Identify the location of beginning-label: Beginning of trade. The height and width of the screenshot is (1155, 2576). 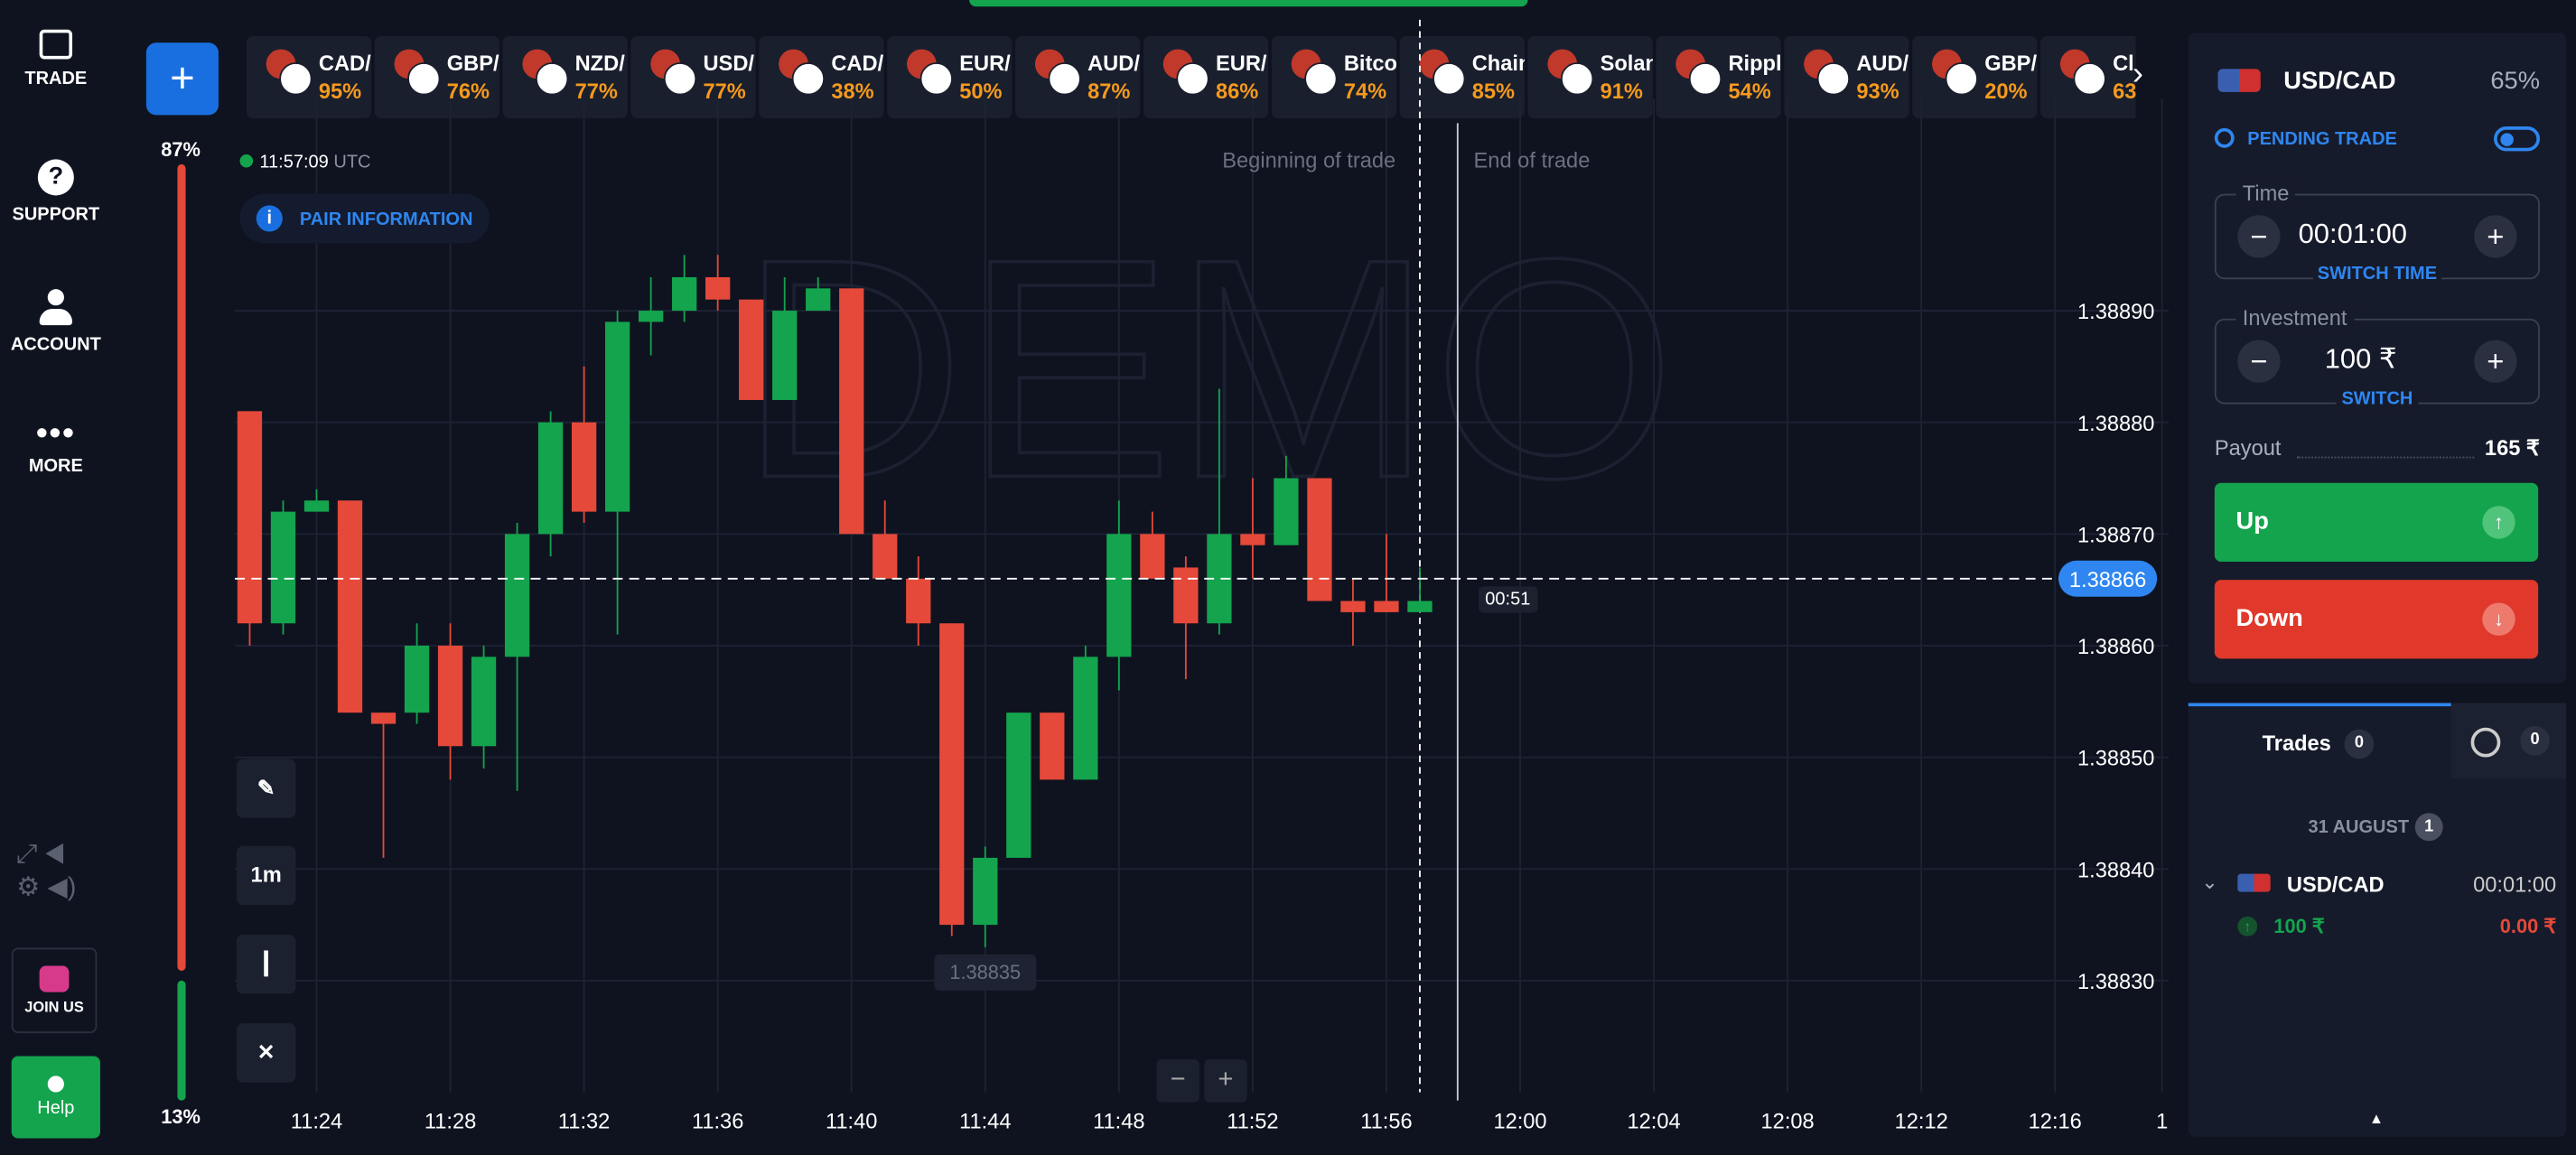
(1309, 159).